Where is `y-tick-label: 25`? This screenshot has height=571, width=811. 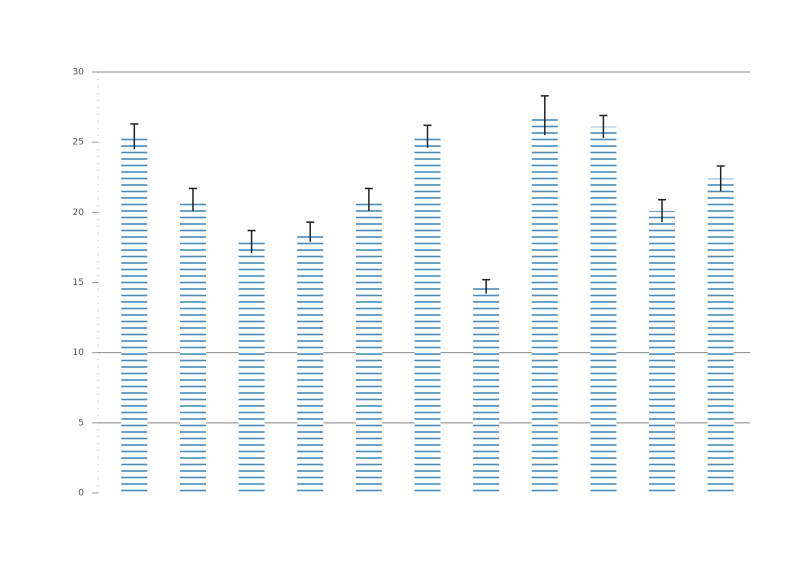
y-tick-label: 25 is located at coordinates (78, 143).